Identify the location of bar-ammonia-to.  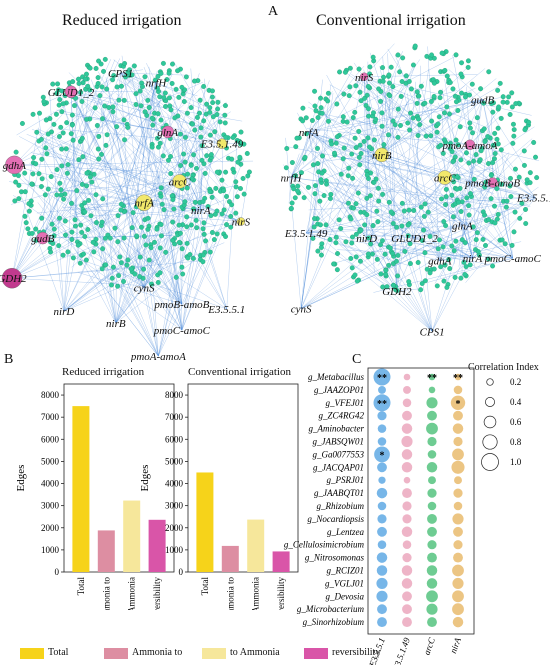
(230, 558).